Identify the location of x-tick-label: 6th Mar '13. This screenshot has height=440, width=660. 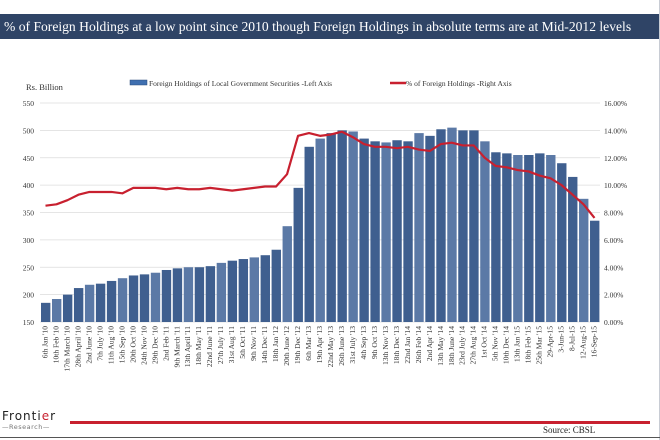
(308, 343).